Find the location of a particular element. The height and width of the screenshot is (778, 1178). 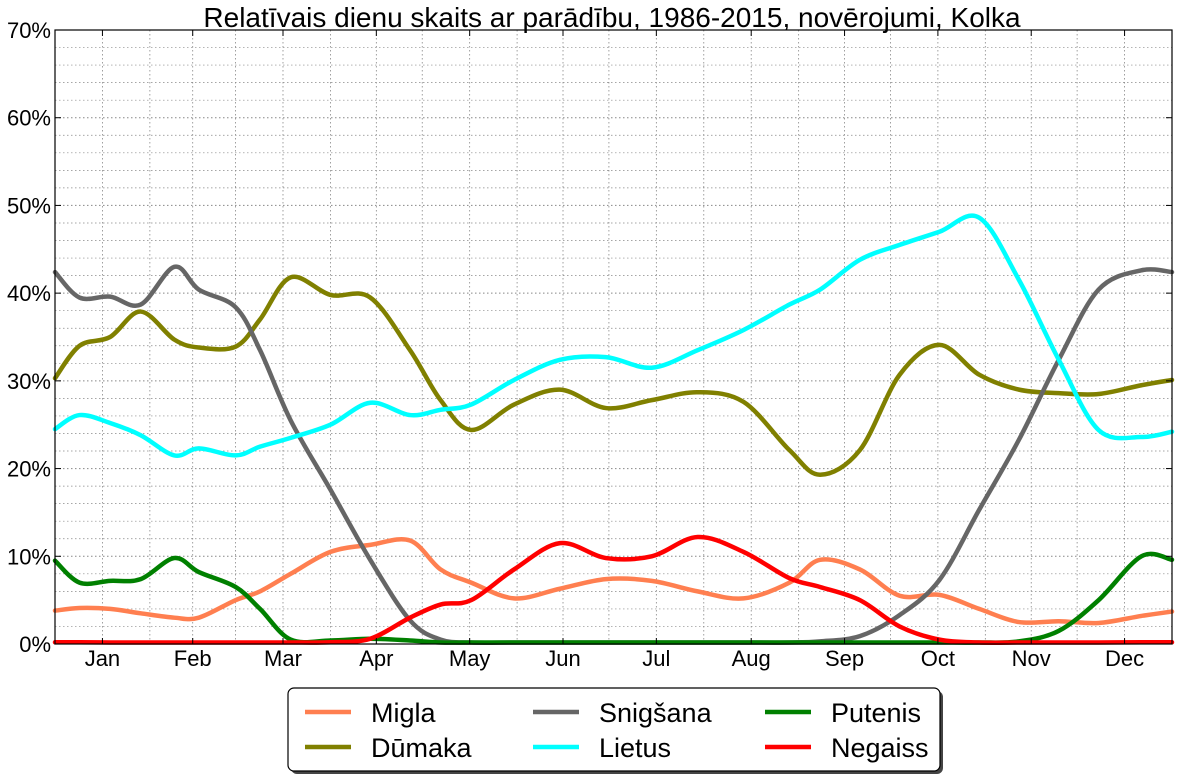

x-tick-label: Jun is located at coordinates (562, 658).